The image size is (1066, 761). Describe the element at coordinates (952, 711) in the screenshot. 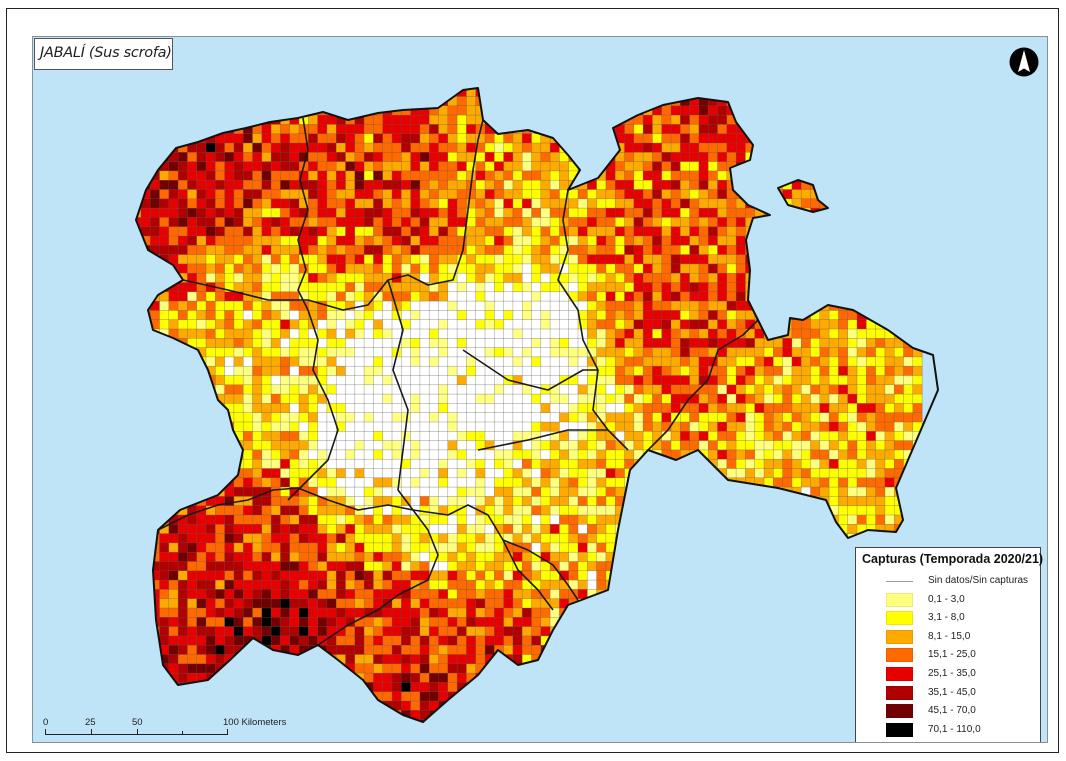

I see `legend-label: 45,1 - 70,0` at that location.